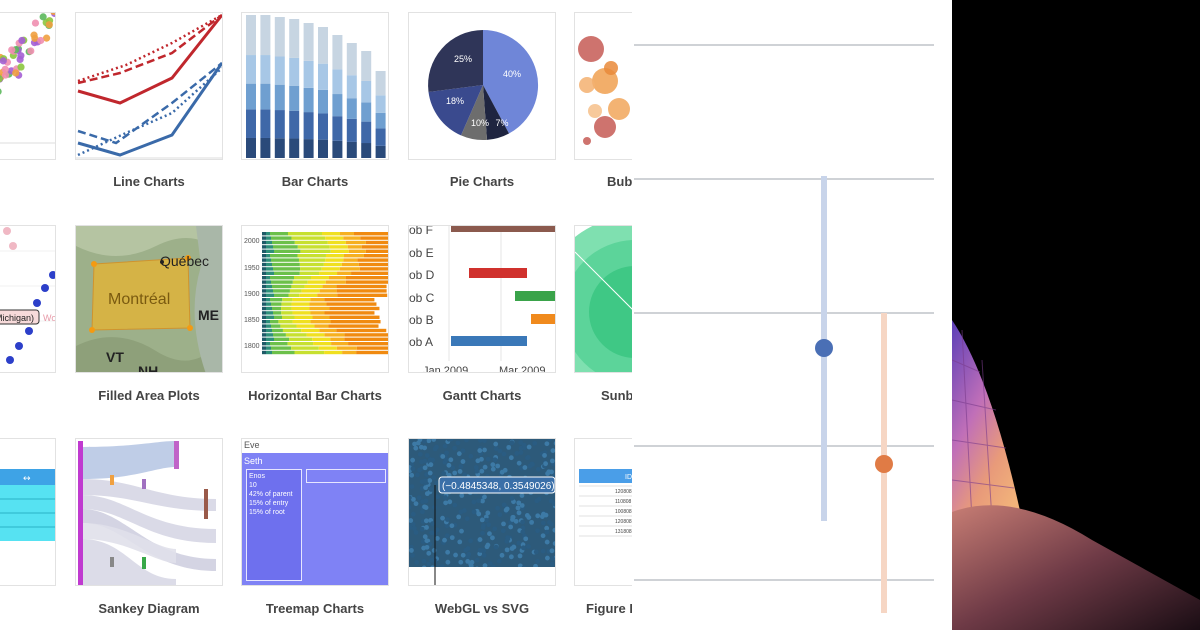  Describe the element at coordinates (33, 181) in the screenshot. I see `tile-label-scatter-plots: lots` at that location.